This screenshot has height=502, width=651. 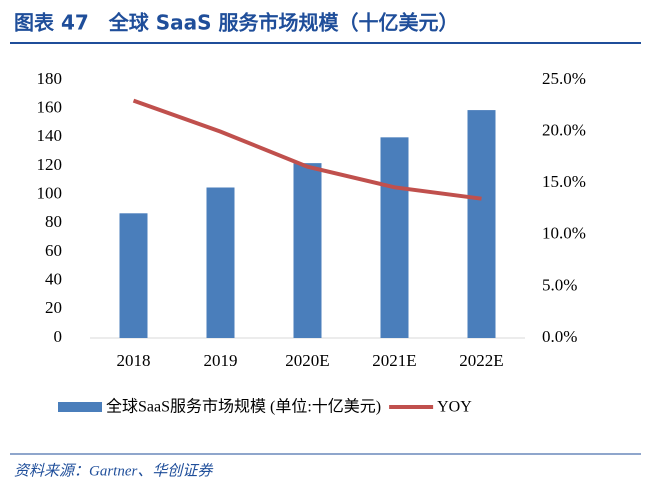 I want to click on y-tick-label: 40, so click(x=53, y=279).